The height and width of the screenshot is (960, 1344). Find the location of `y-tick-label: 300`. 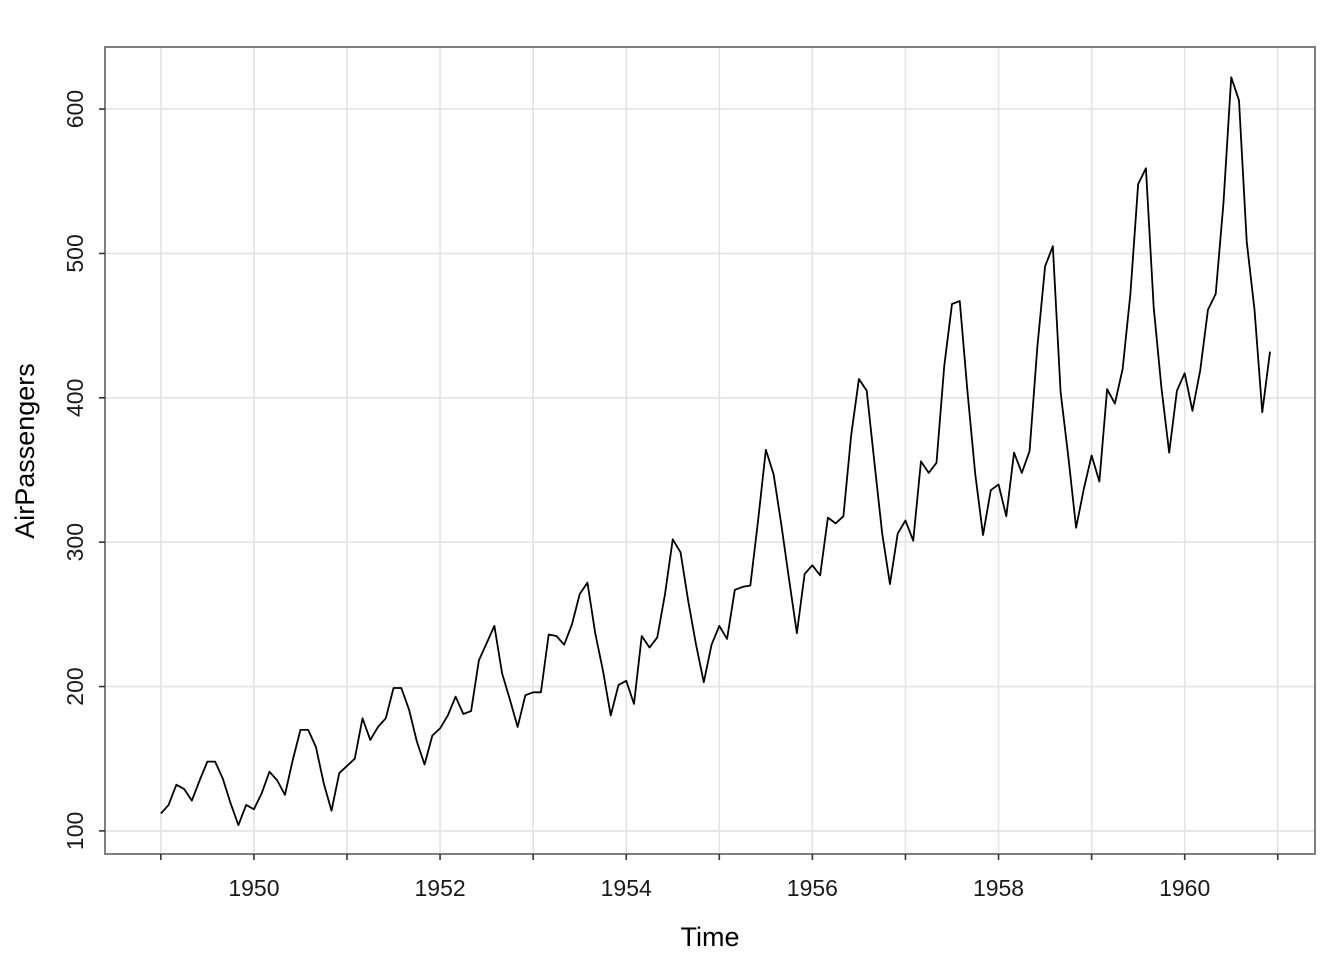

y-tick-label: 300 is located at coordinates (75, 542).